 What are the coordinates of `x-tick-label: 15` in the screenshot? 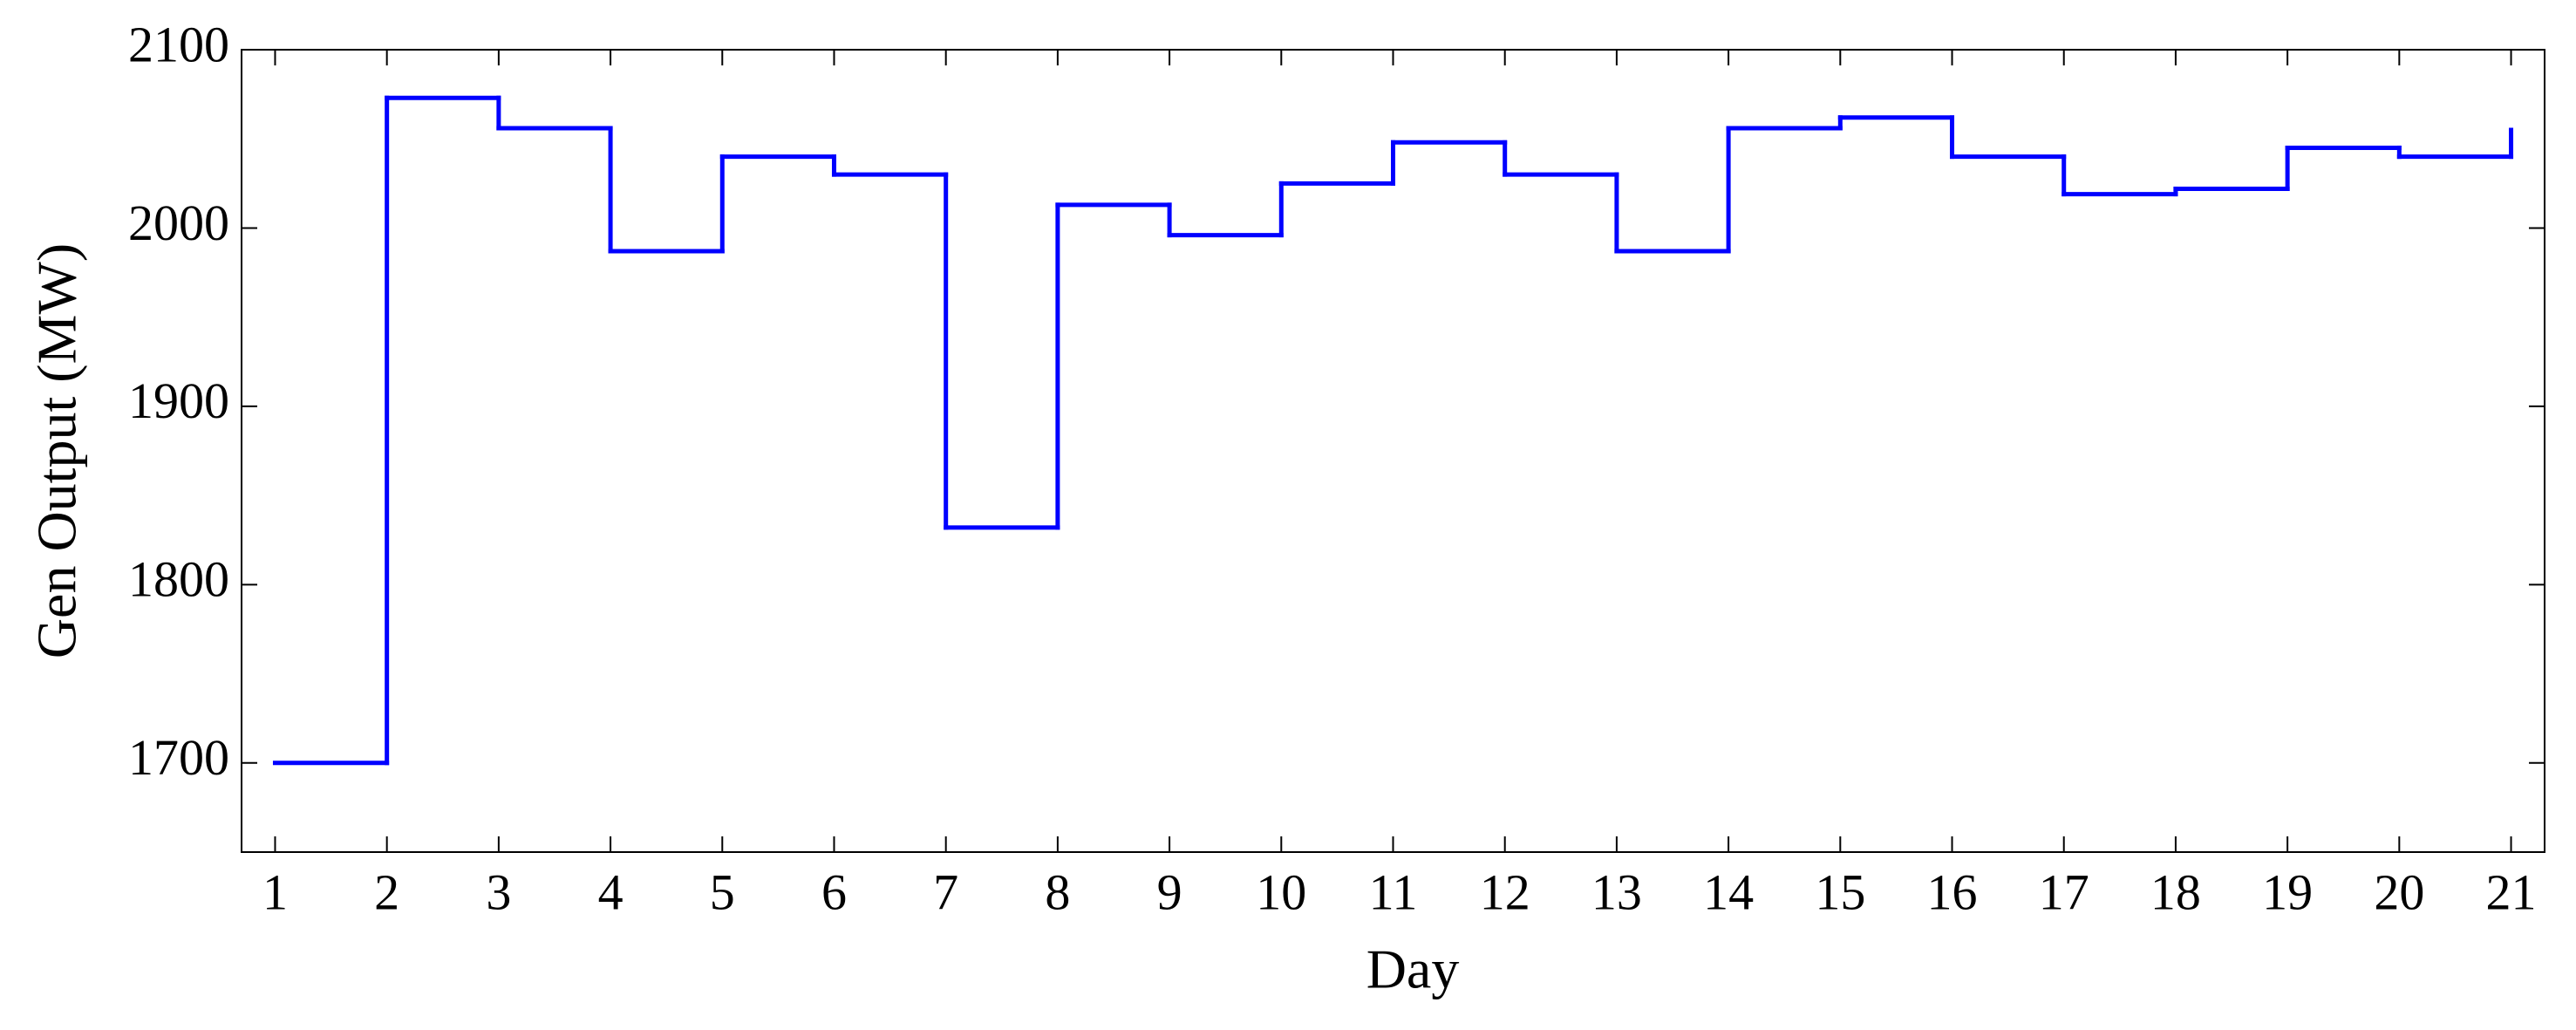 It's located at (1840, 891).